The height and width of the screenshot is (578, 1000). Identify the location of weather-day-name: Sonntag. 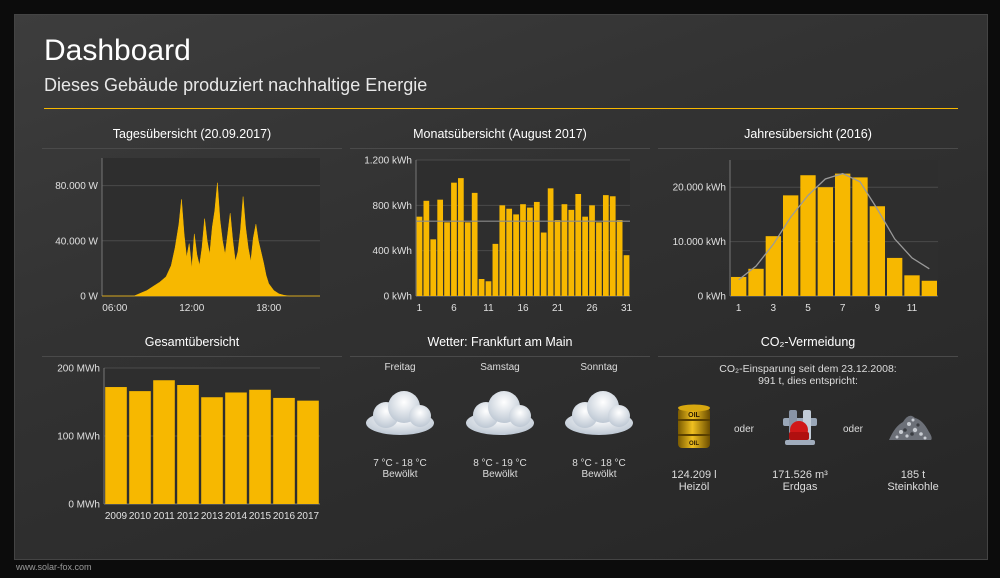
(599, 367).